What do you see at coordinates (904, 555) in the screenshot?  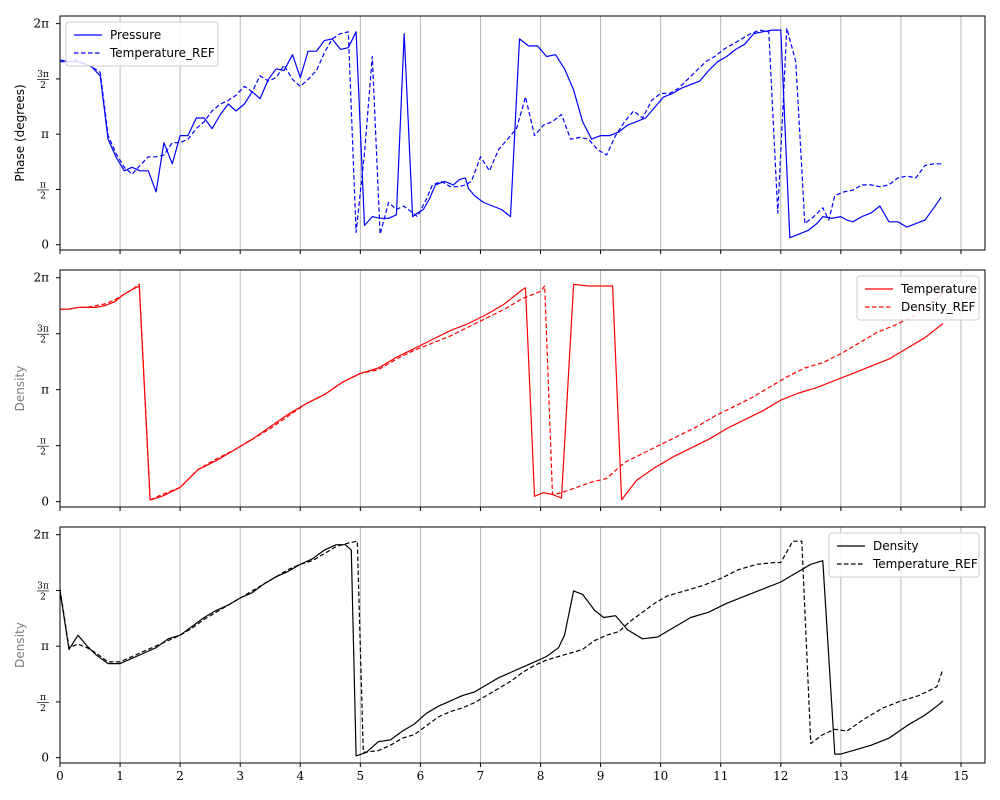 I see `legend: Density Temperature_REF` at bounding box center [904, 555].